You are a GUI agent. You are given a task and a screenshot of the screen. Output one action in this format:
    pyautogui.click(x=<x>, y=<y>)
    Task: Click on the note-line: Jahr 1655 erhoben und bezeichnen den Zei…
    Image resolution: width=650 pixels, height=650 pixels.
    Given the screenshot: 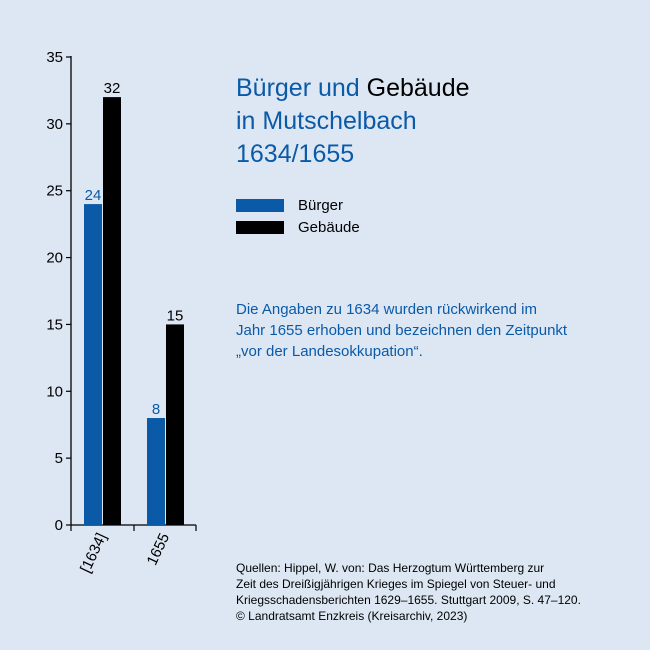 What is the action you would take?
    pyautogui.click(x=402, y=330)
    